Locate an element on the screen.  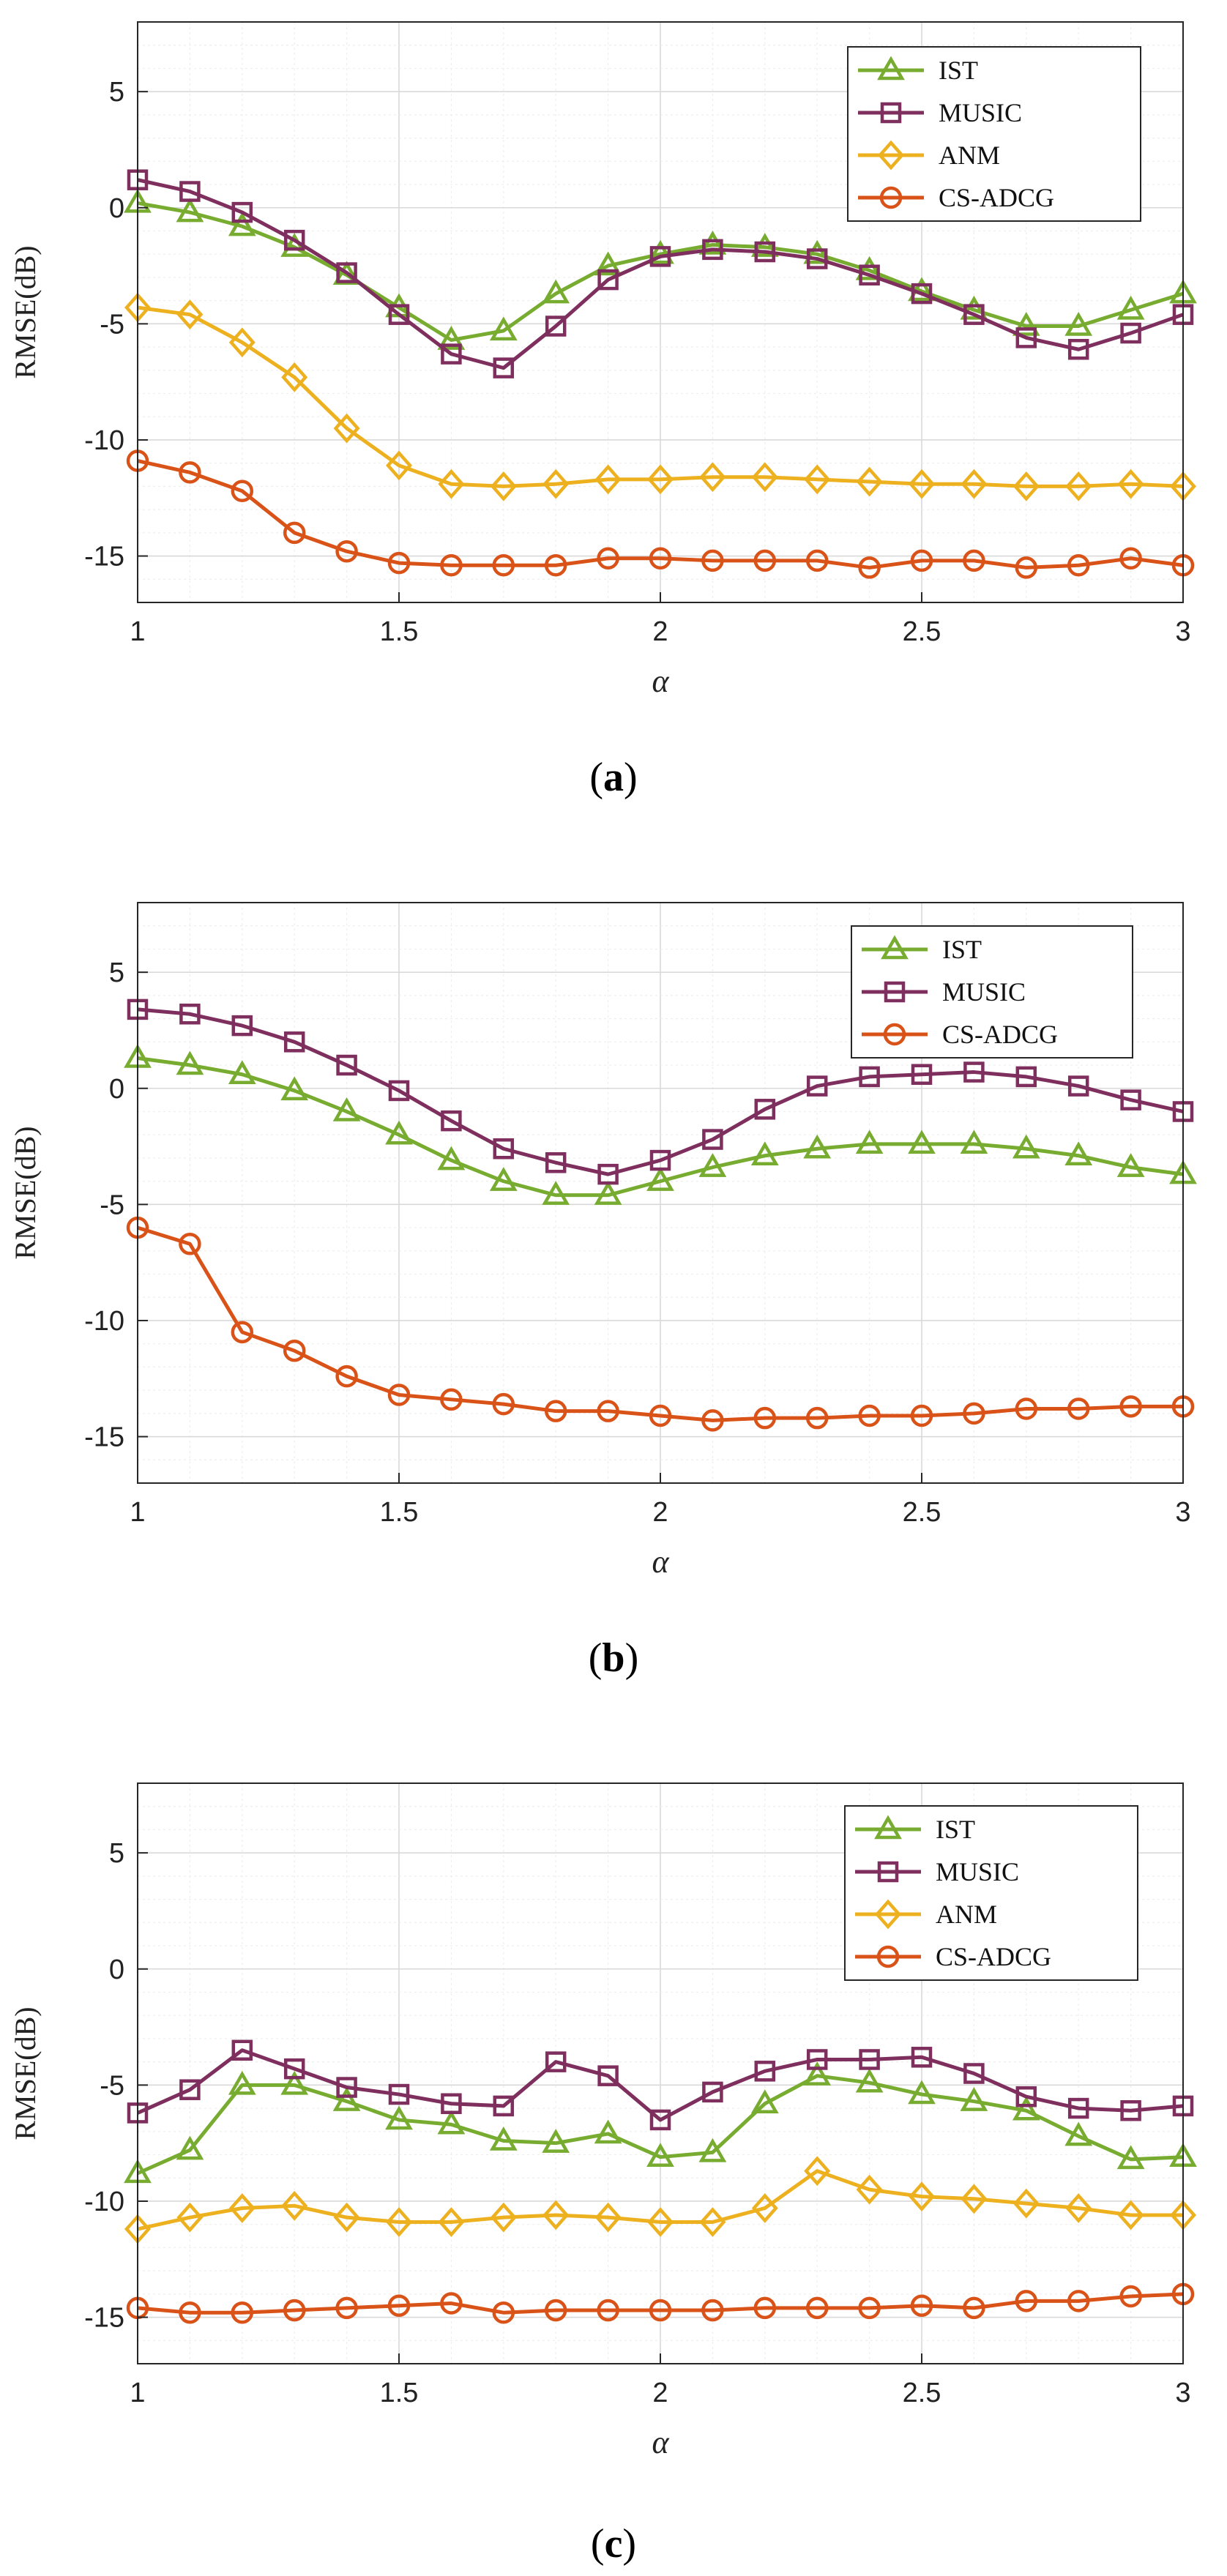
x-axis-label: α is located at coordinates (660, 681).